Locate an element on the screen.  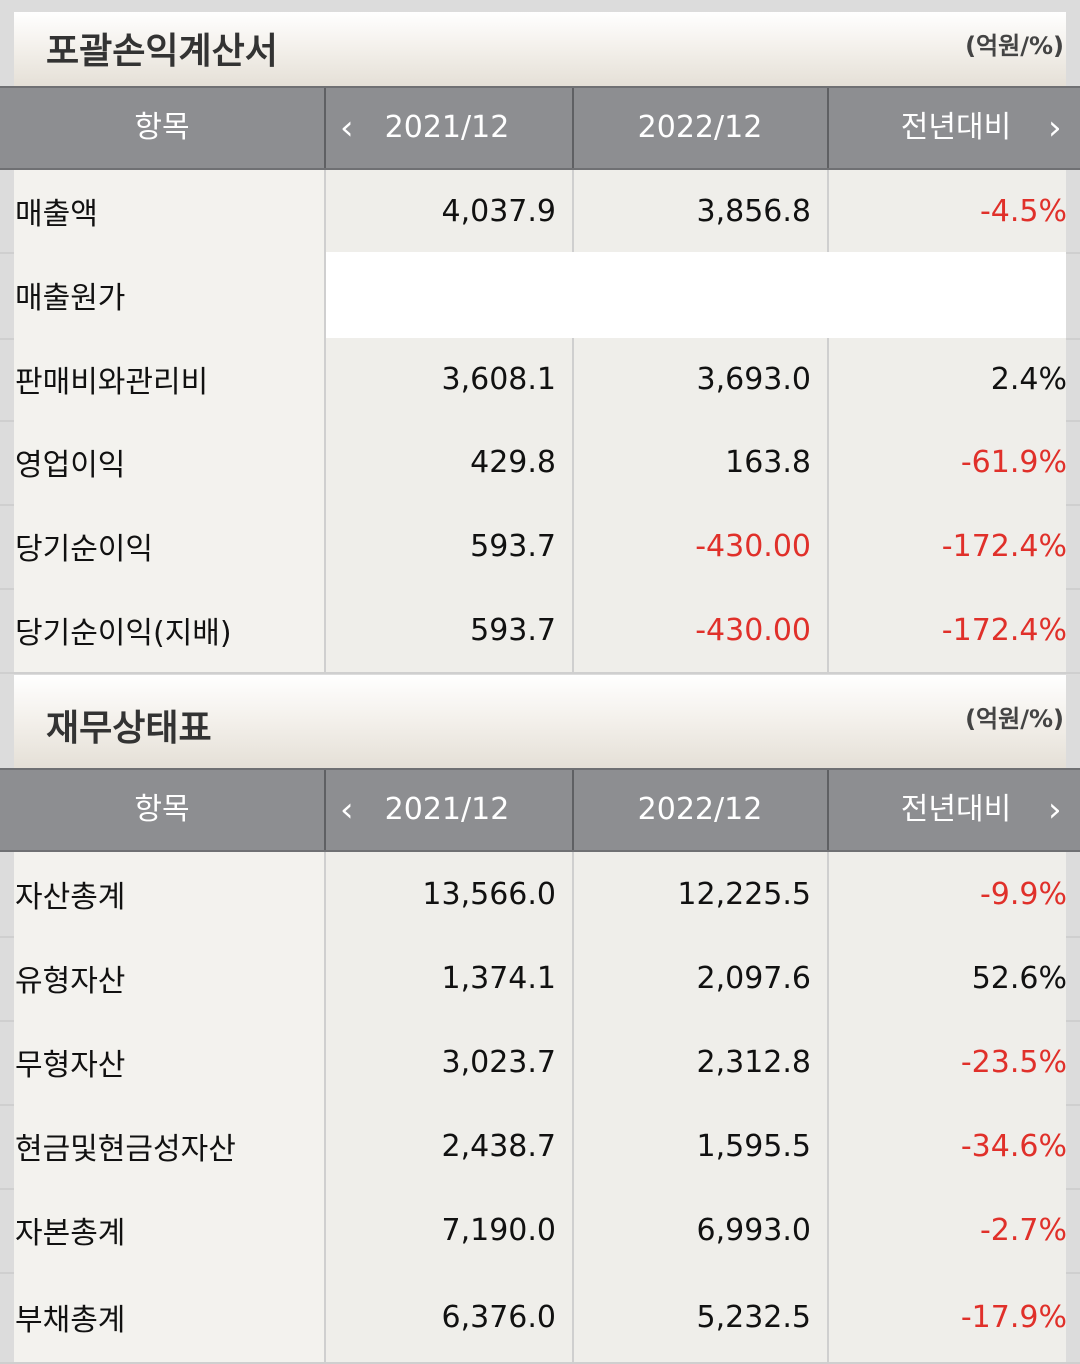
table-row: 당기순이익 593.7 -430.00 -172.4% is located at coordinates (540, 547).